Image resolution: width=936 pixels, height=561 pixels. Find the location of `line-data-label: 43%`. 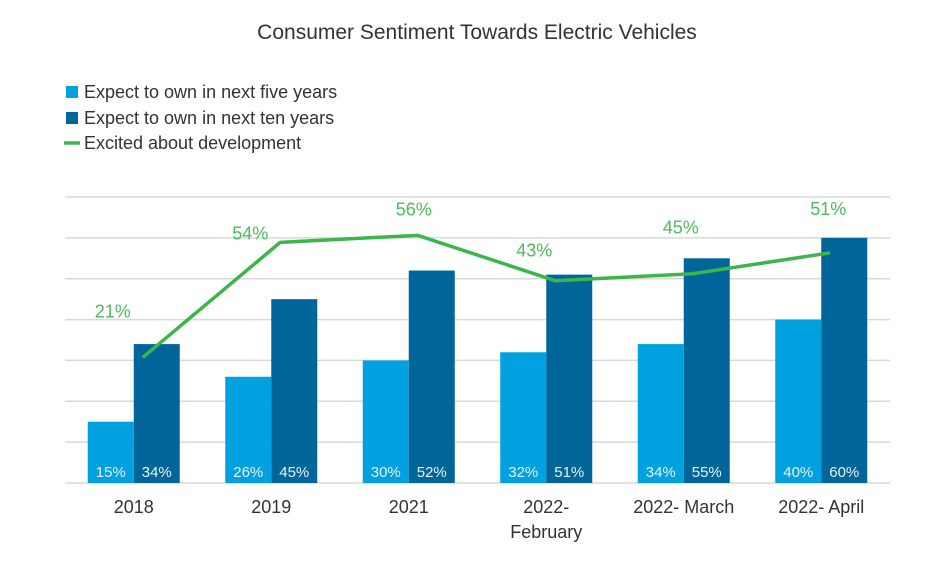

line-data-label: 43% is located at coordinates (534, 251).